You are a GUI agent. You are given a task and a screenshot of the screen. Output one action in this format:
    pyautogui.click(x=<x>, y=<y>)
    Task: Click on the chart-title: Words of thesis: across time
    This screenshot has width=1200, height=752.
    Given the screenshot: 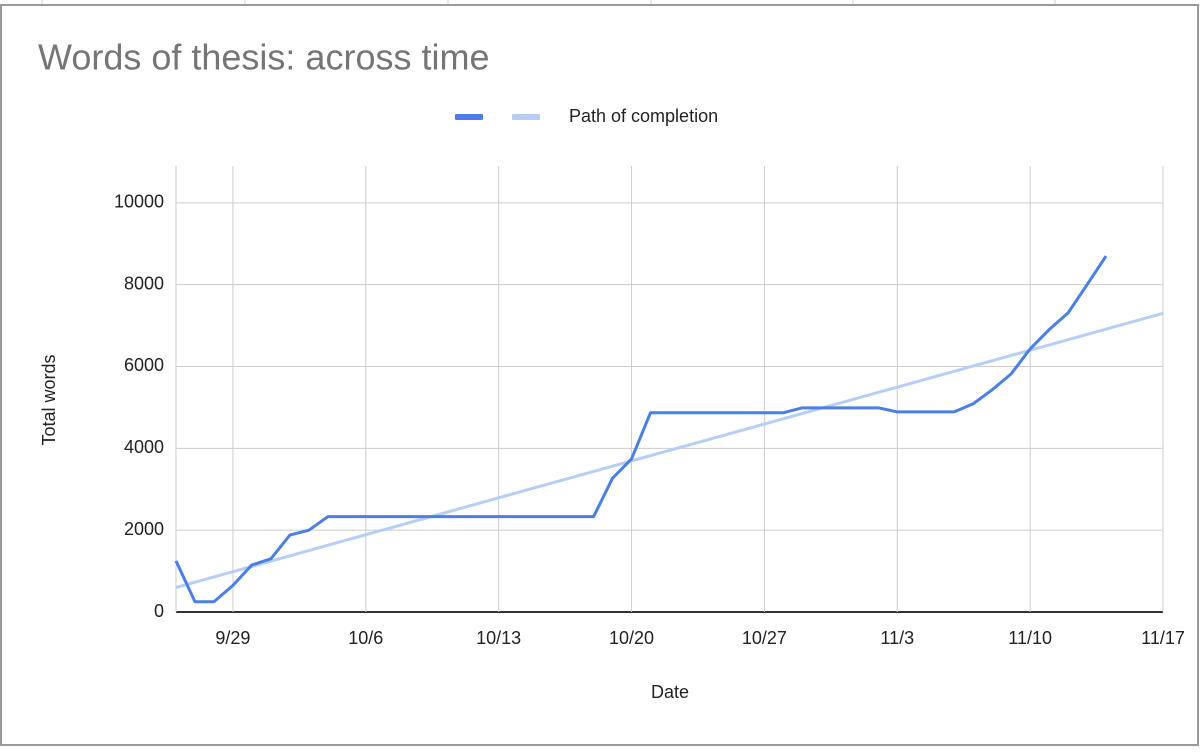 What is the action you would take?
    pyautogui.click(x=263, y=57)
    